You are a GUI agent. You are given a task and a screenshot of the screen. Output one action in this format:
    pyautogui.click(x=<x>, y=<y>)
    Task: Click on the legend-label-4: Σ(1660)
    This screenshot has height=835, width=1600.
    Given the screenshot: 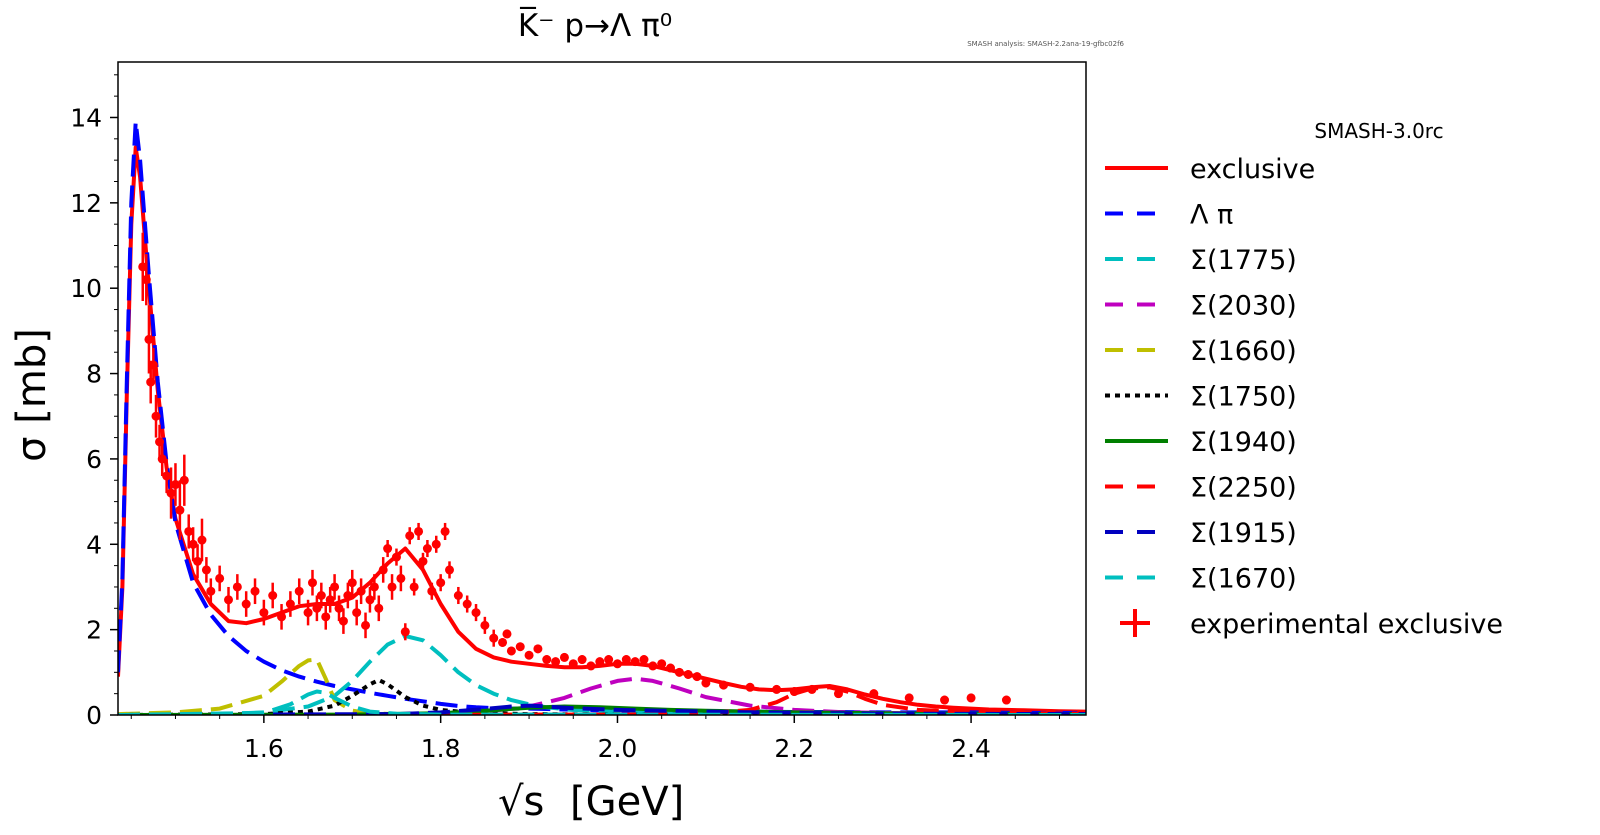 What is the action you would take?
    pyautogui.click(x=1243, y=351)
    